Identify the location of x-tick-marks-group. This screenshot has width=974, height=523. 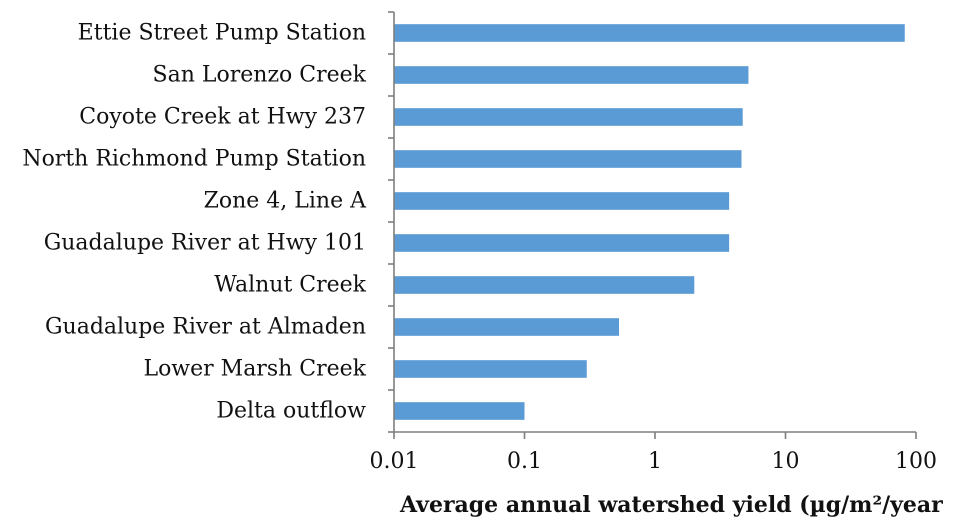
(655, 435).